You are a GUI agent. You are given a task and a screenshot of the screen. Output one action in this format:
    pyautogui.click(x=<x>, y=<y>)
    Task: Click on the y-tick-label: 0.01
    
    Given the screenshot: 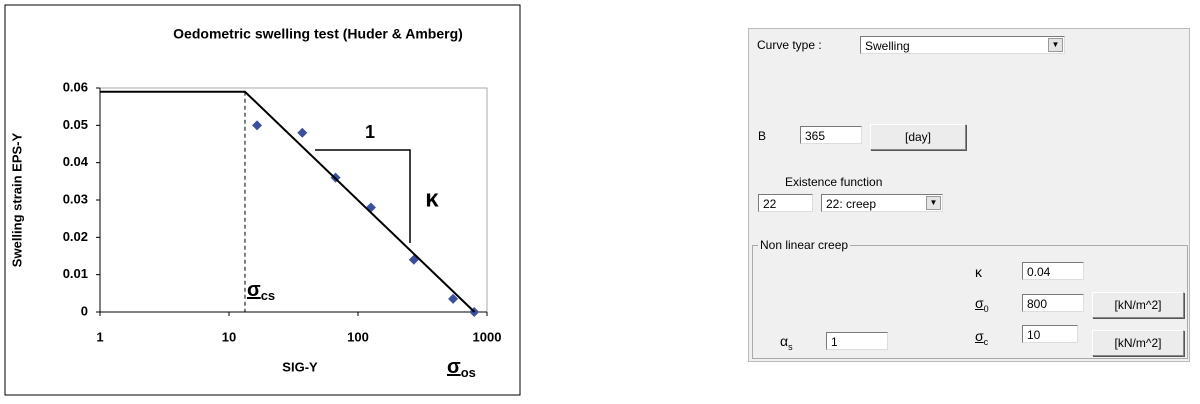 What is the action you would take?
    pyautogui.click(x=75, y=273)
    